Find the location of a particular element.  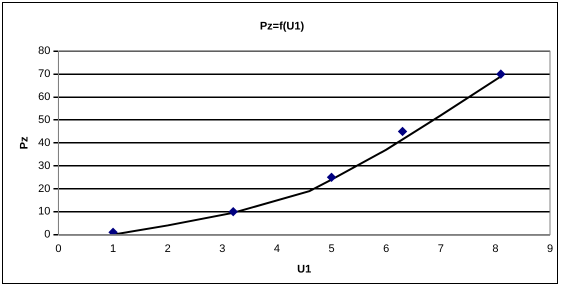

x-tick-label: 4 is located at coordinates (277, 249).